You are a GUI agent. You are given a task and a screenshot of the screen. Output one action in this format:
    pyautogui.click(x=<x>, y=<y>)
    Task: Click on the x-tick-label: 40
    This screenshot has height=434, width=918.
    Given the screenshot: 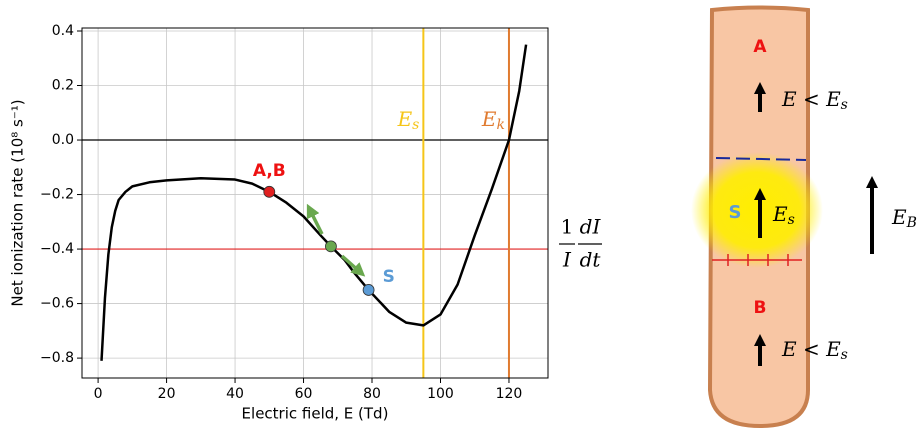 What is the action you would take?
    pyautogui.click(x=235, y=394)
    